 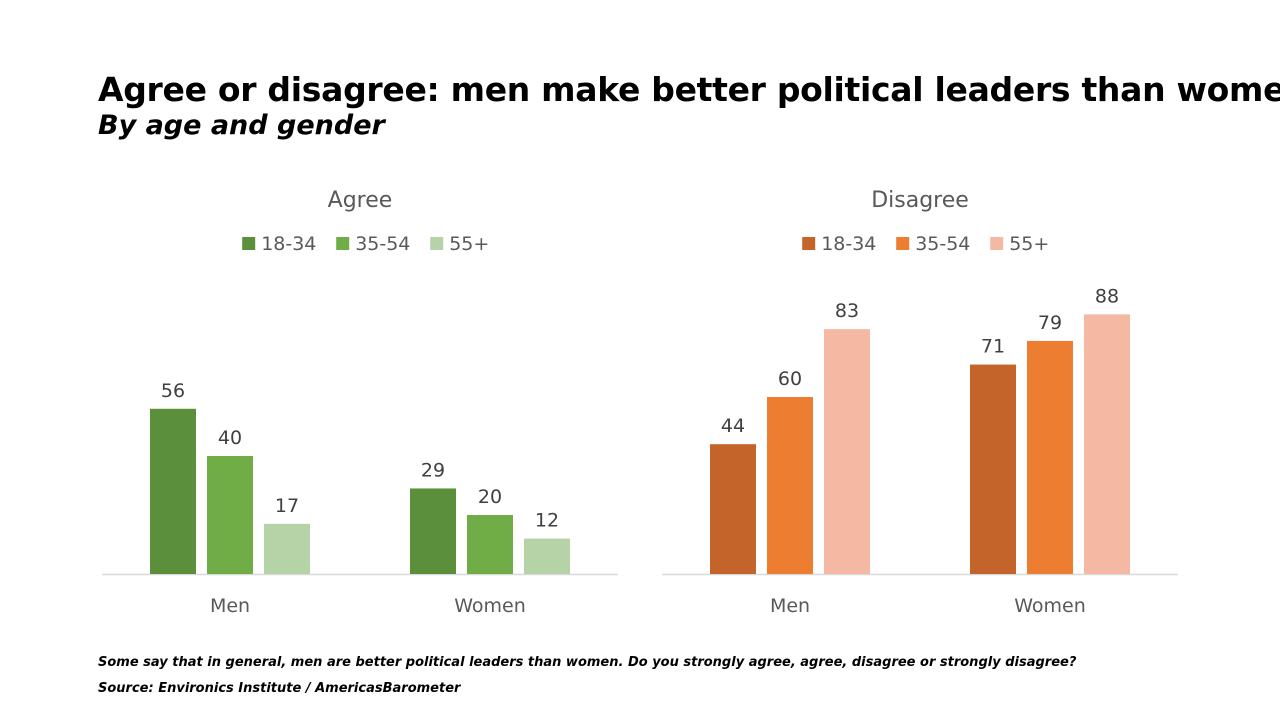 What do you see at coordinates (288, 244) in the screenshot?
I see `agree-legend-label-18-34: 18-34` at bounding box center [288, 244].